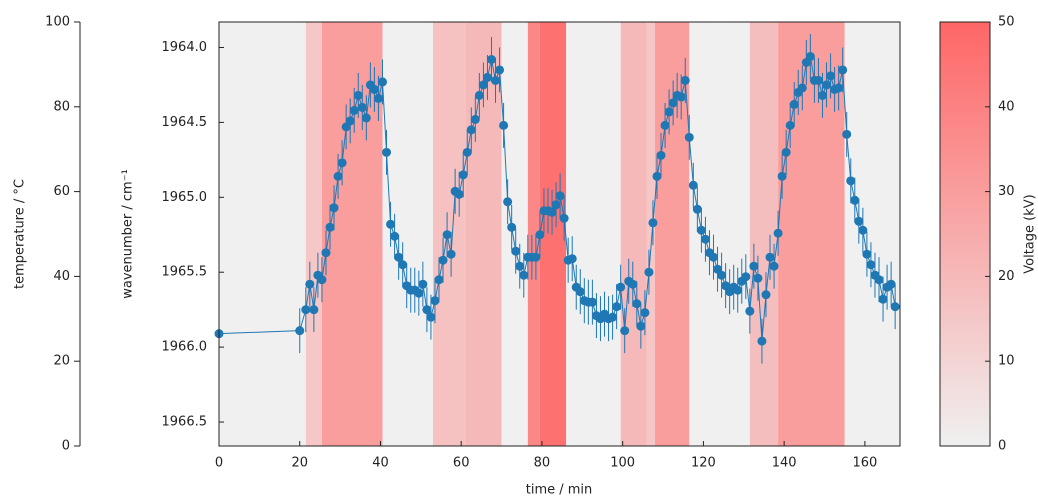 The height and width of the screenshot is (499, 1038). Describe the element at coordinates (185, 47) in the screenshot. I see `y-tick-label: 1964.0` at that location.